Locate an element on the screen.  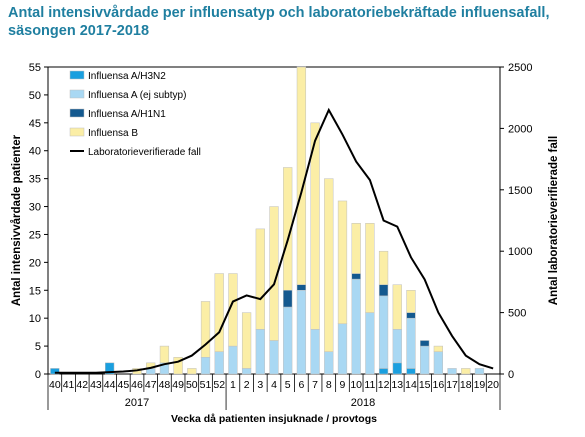
x-tick-label: 40 is located at coordinates (55, 385).